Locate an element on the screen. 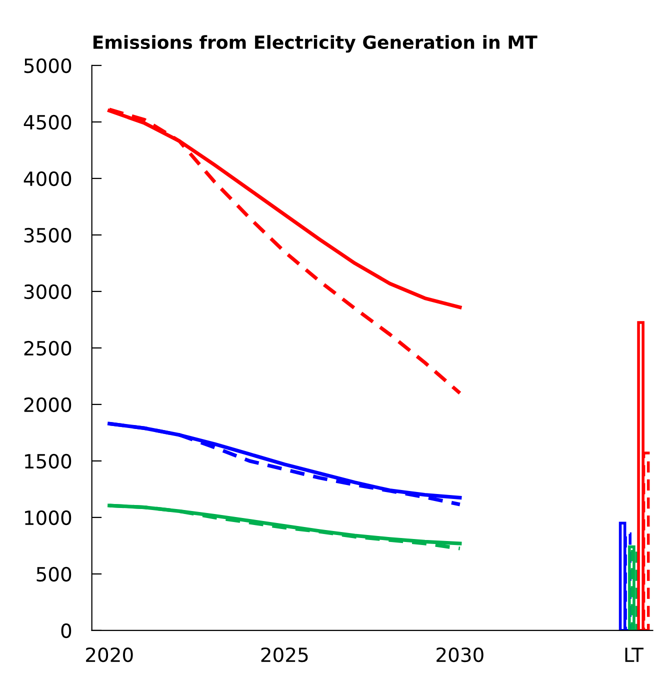  y-tick-label: 1500 is located at coordinates (48, 461).